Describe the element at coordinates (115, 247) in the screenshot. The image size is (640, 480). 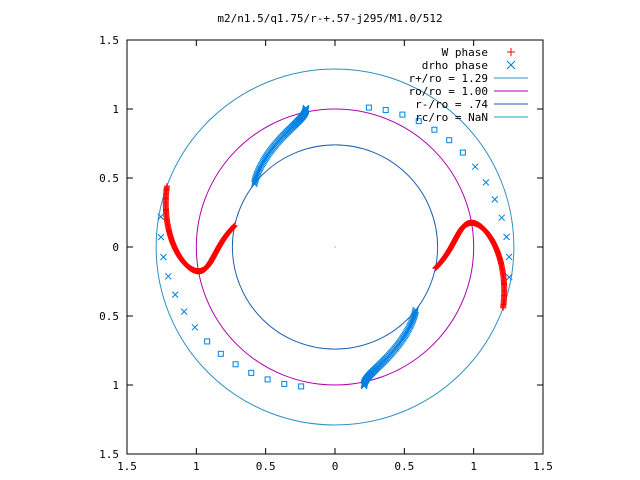
I see `y-tick-label: 0` at that location.